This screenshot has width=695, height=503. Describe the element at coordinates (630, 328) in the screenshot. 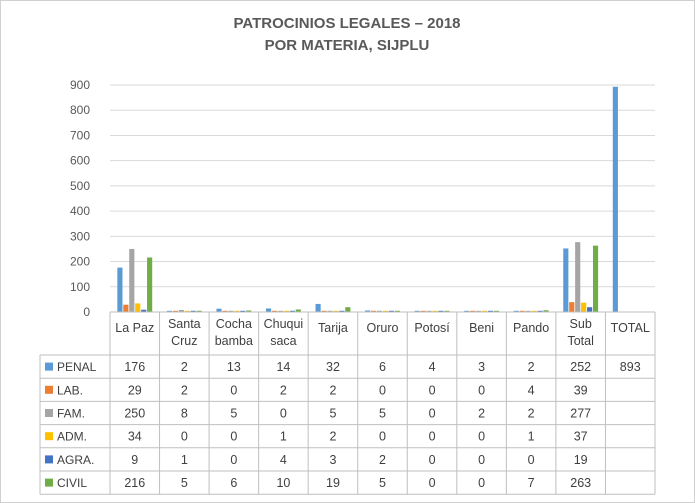

I see `category-label: TOTAL` at that location.